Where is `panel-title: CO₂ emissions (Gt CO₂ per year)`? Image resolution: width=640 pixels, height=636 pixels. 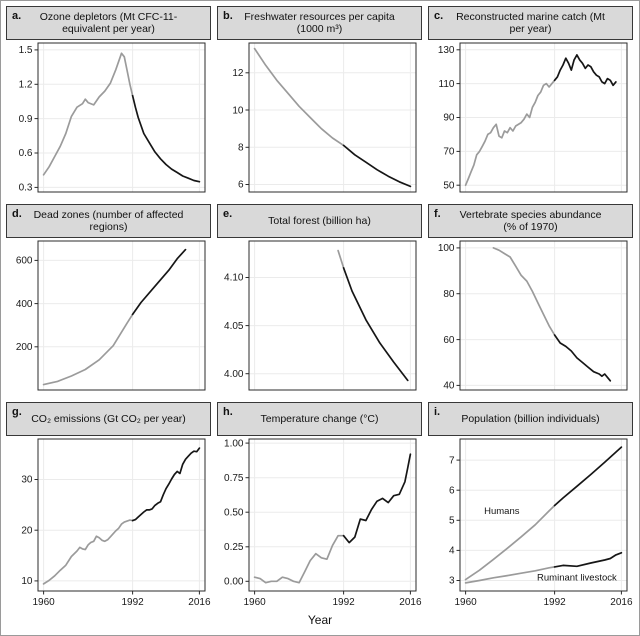 panel-title: CO₂ emissions (Gt CO₂ per year) is located at coordinates (108, 418).